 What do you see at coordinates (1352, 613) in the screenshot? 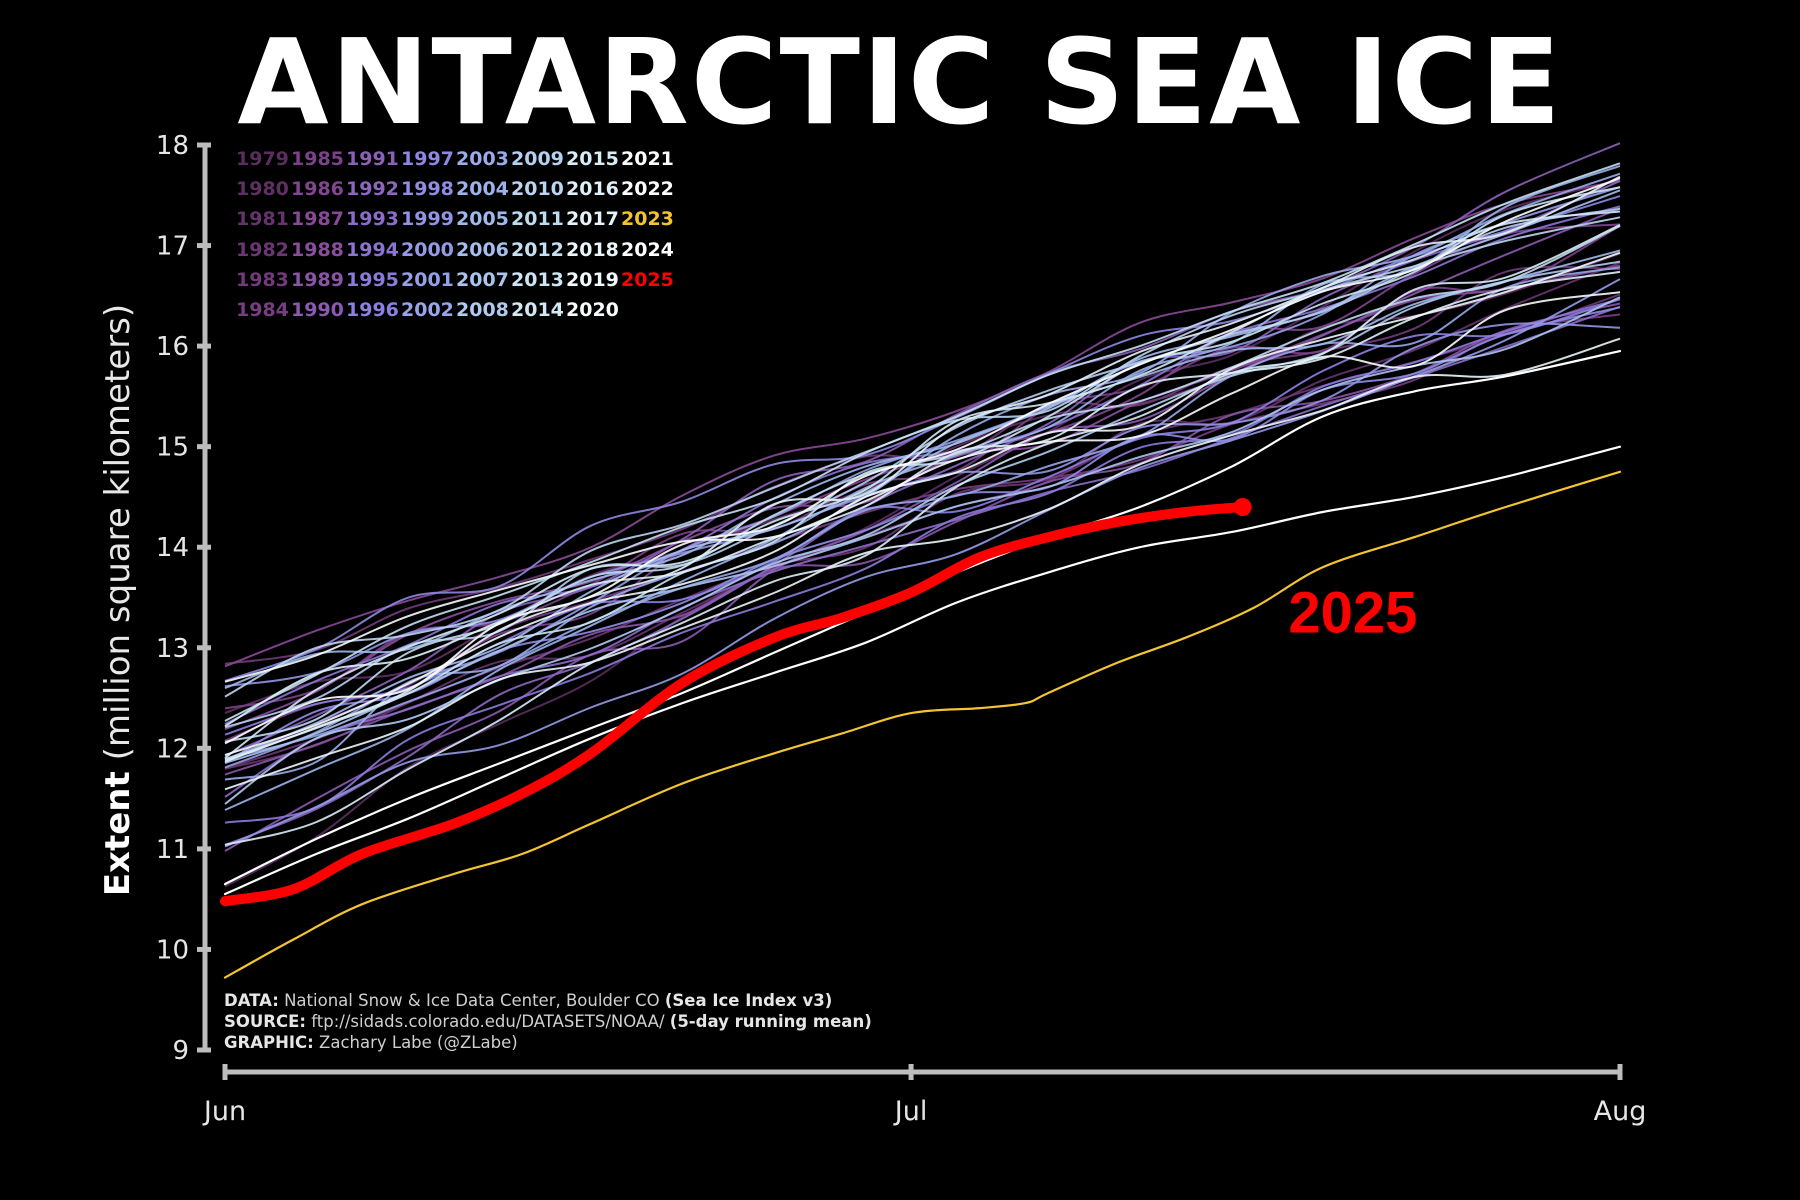
I see `annotation-2025: 2025` at bounding box center [1352, 613].